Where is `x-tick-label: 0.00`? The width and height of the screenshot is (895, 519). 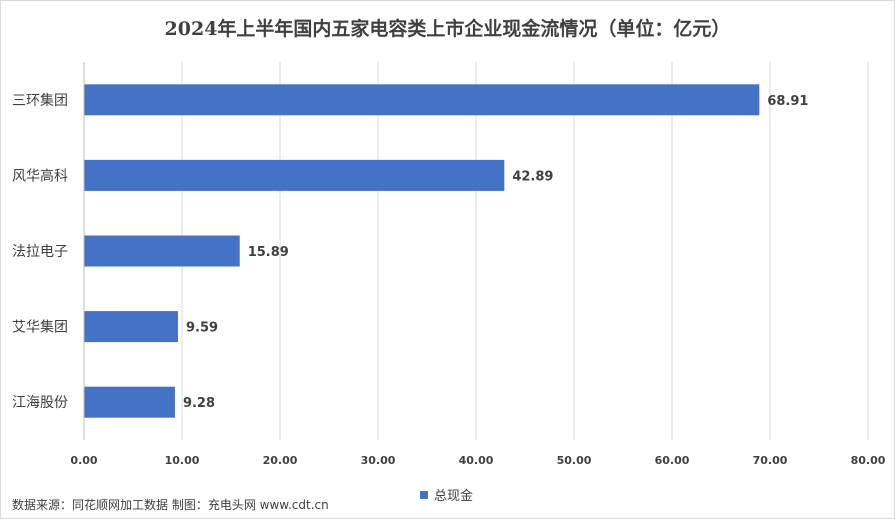 x-tick-label: 0.00 is located at coordinates (83, 460).